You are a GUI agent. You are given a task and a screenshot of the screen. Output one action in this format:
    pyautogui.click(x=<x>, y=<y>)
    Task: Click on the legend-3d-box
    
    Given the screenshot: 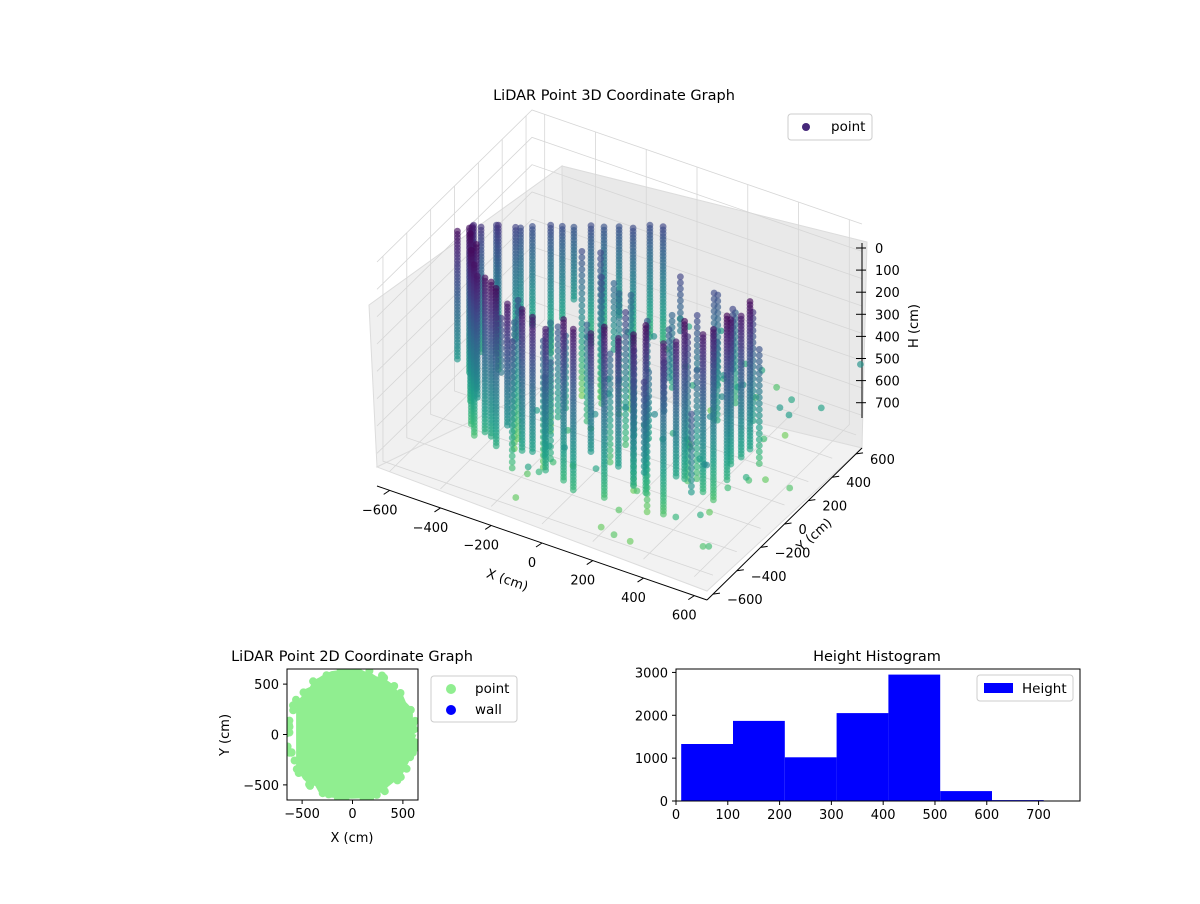 What is the action you would take?
    pyautogui.click(x=830, y=127)
    